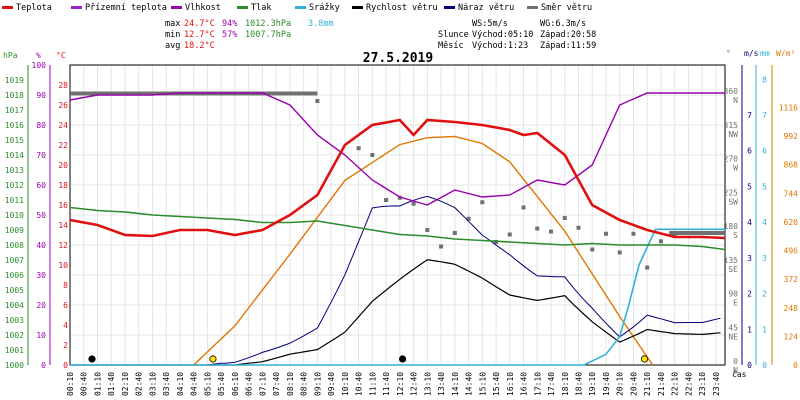 This screenshot has height=400, width=800. Describe the element at coordinates (84, 384) in the screenshot. I see `x-tick-label: 00:40` at that location.